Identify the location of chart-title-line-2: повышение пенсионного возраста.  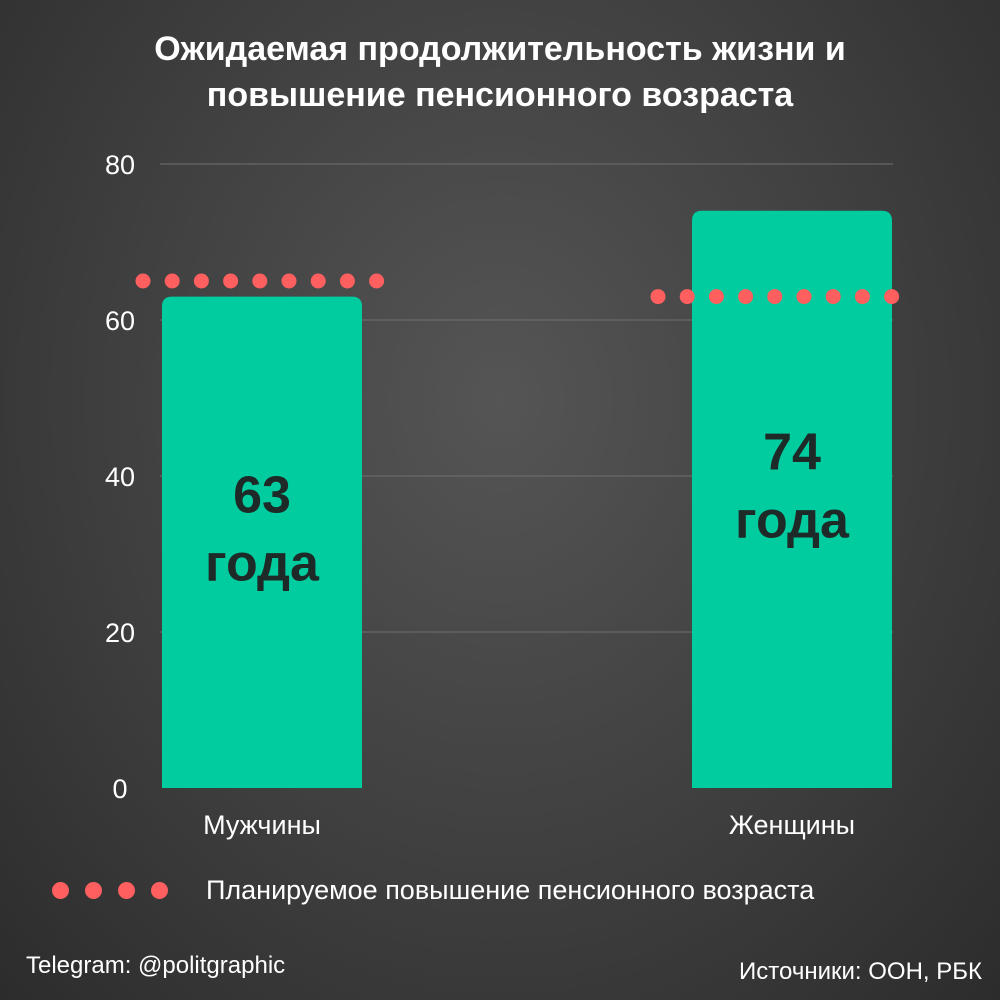
(500, 95).